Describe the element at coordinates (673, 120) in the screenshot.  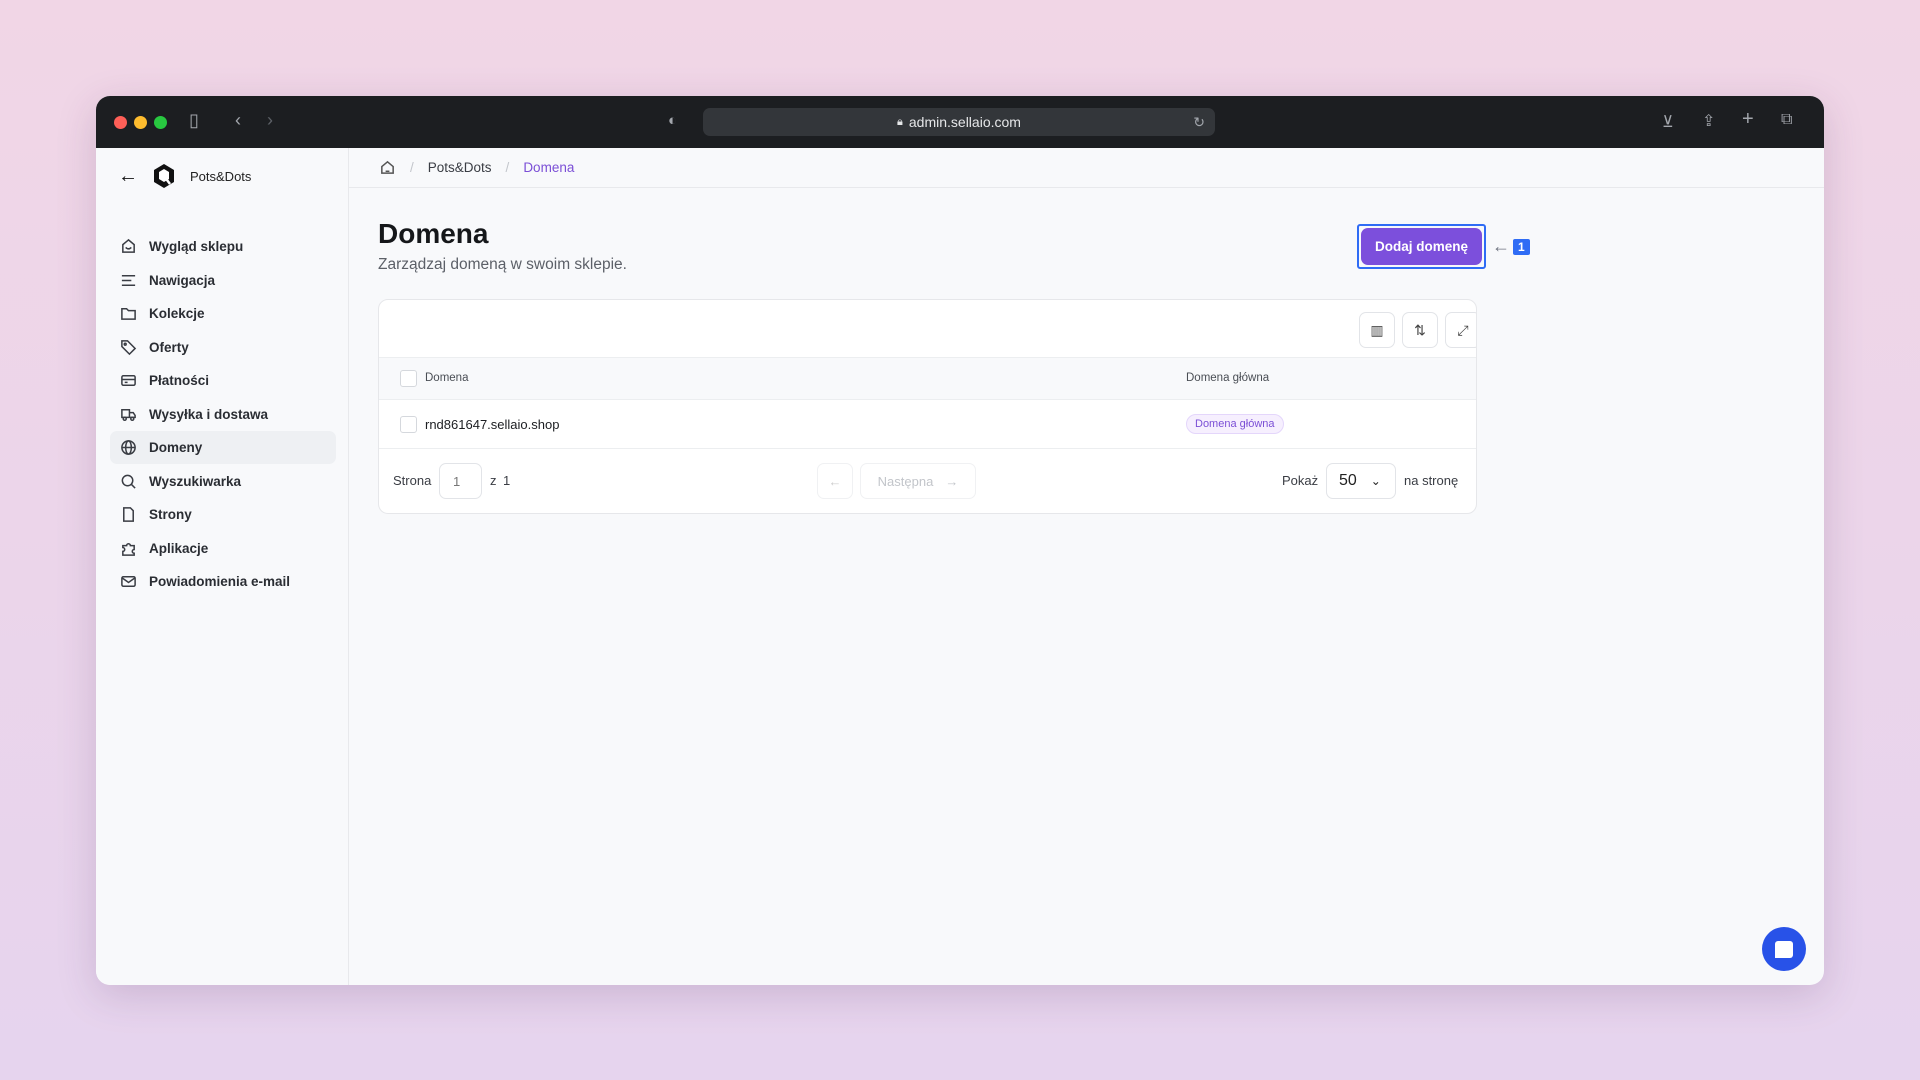
I see `shield-icon: ◐` at that location.